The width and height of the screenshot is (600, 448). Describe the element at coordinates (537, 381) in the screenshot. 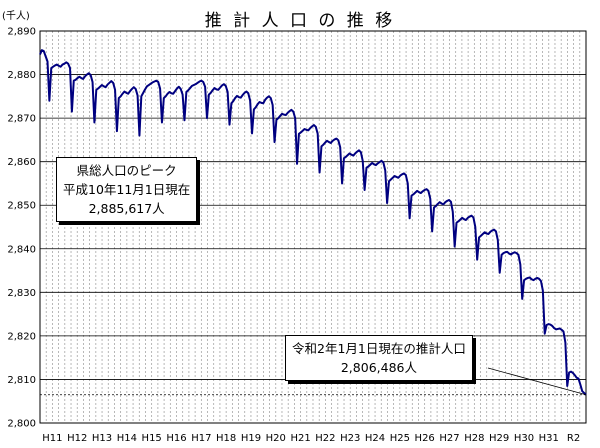

I see `current-annotation-leader-line` at that location.